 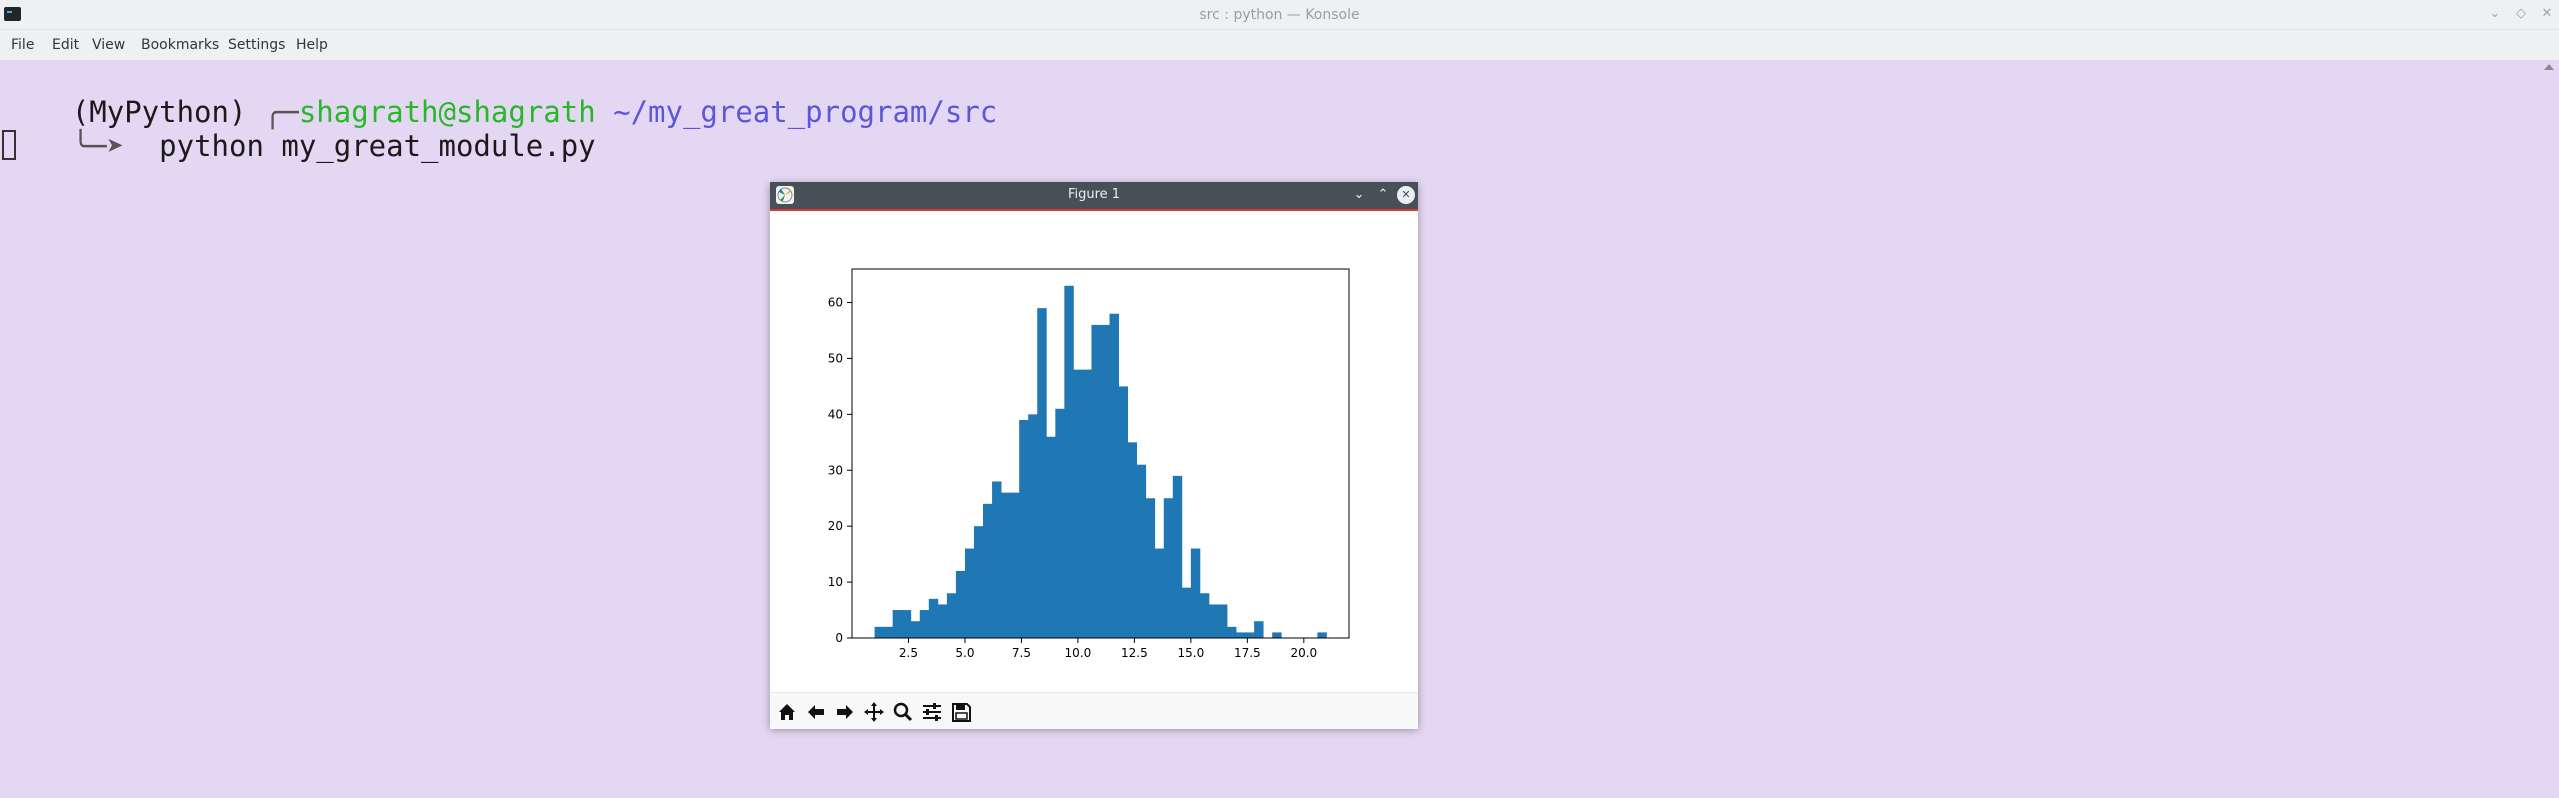 I want to click on menu-bar: File Edit View Bookmarks Settings Help, so click(x=1279, y=45).